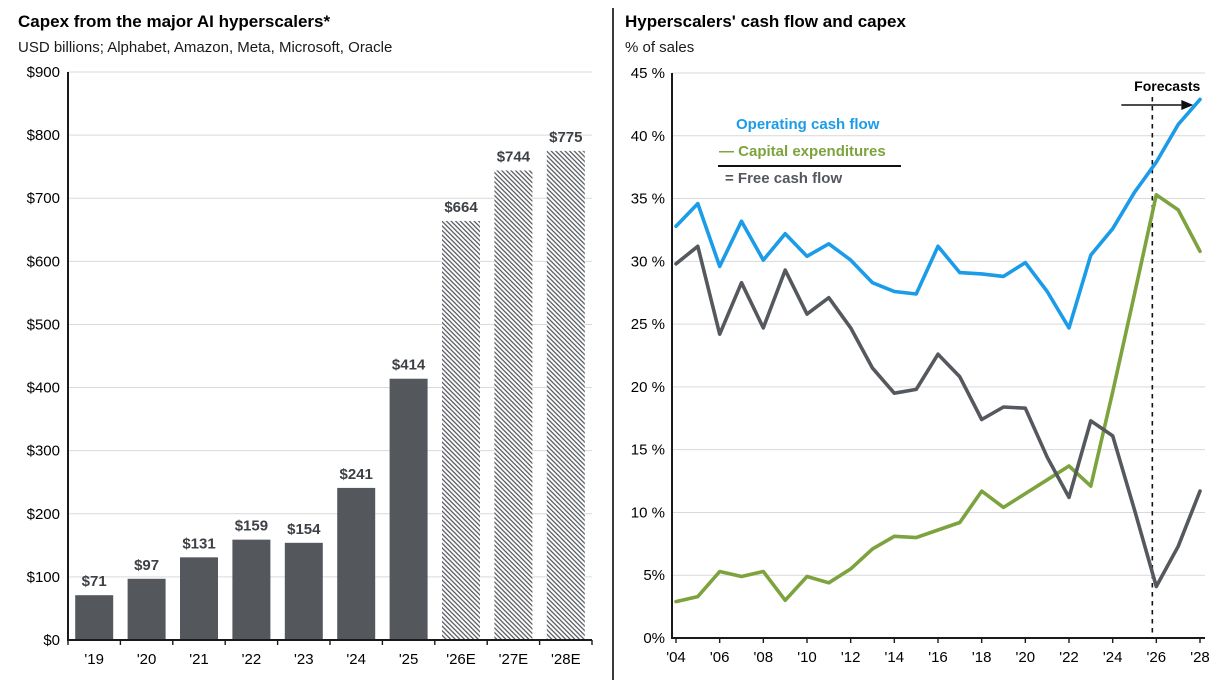  I want to click on bar-'27E, so click(513, 405).